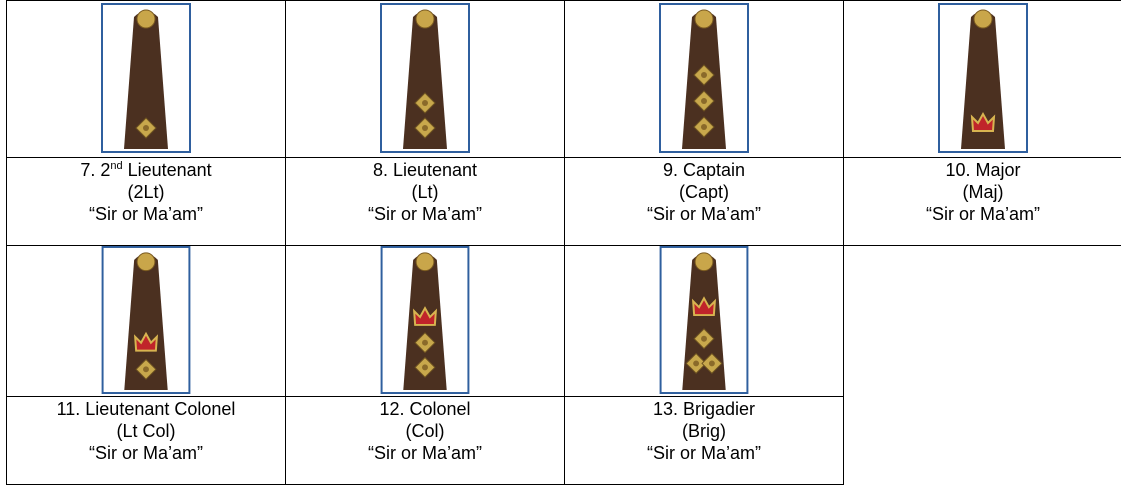 The height and width of the screenshot is (485, 1121). What do you see at coordinates (146, 192) in the screenshot?
I see `rank-abbreviation: (2Lt)` at bounding box center [146, 192].